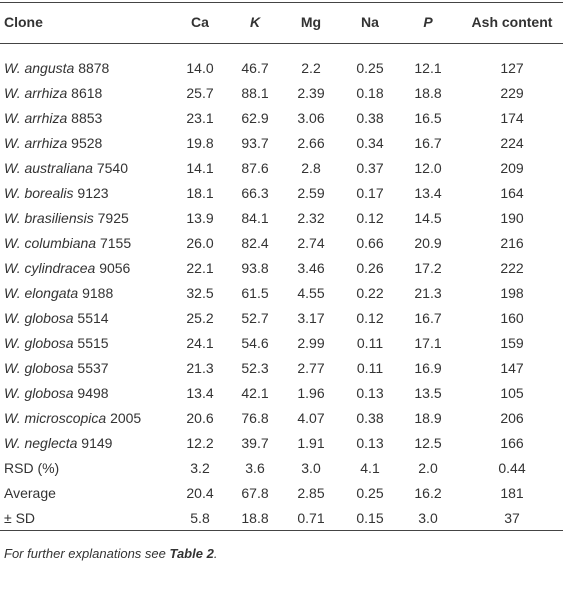 Image resolution: width=563 pixels, height=592 pixels. Describe the element at coordinates (200, 118) in the screenshot. I see `cell-value: 23.1` at that location.